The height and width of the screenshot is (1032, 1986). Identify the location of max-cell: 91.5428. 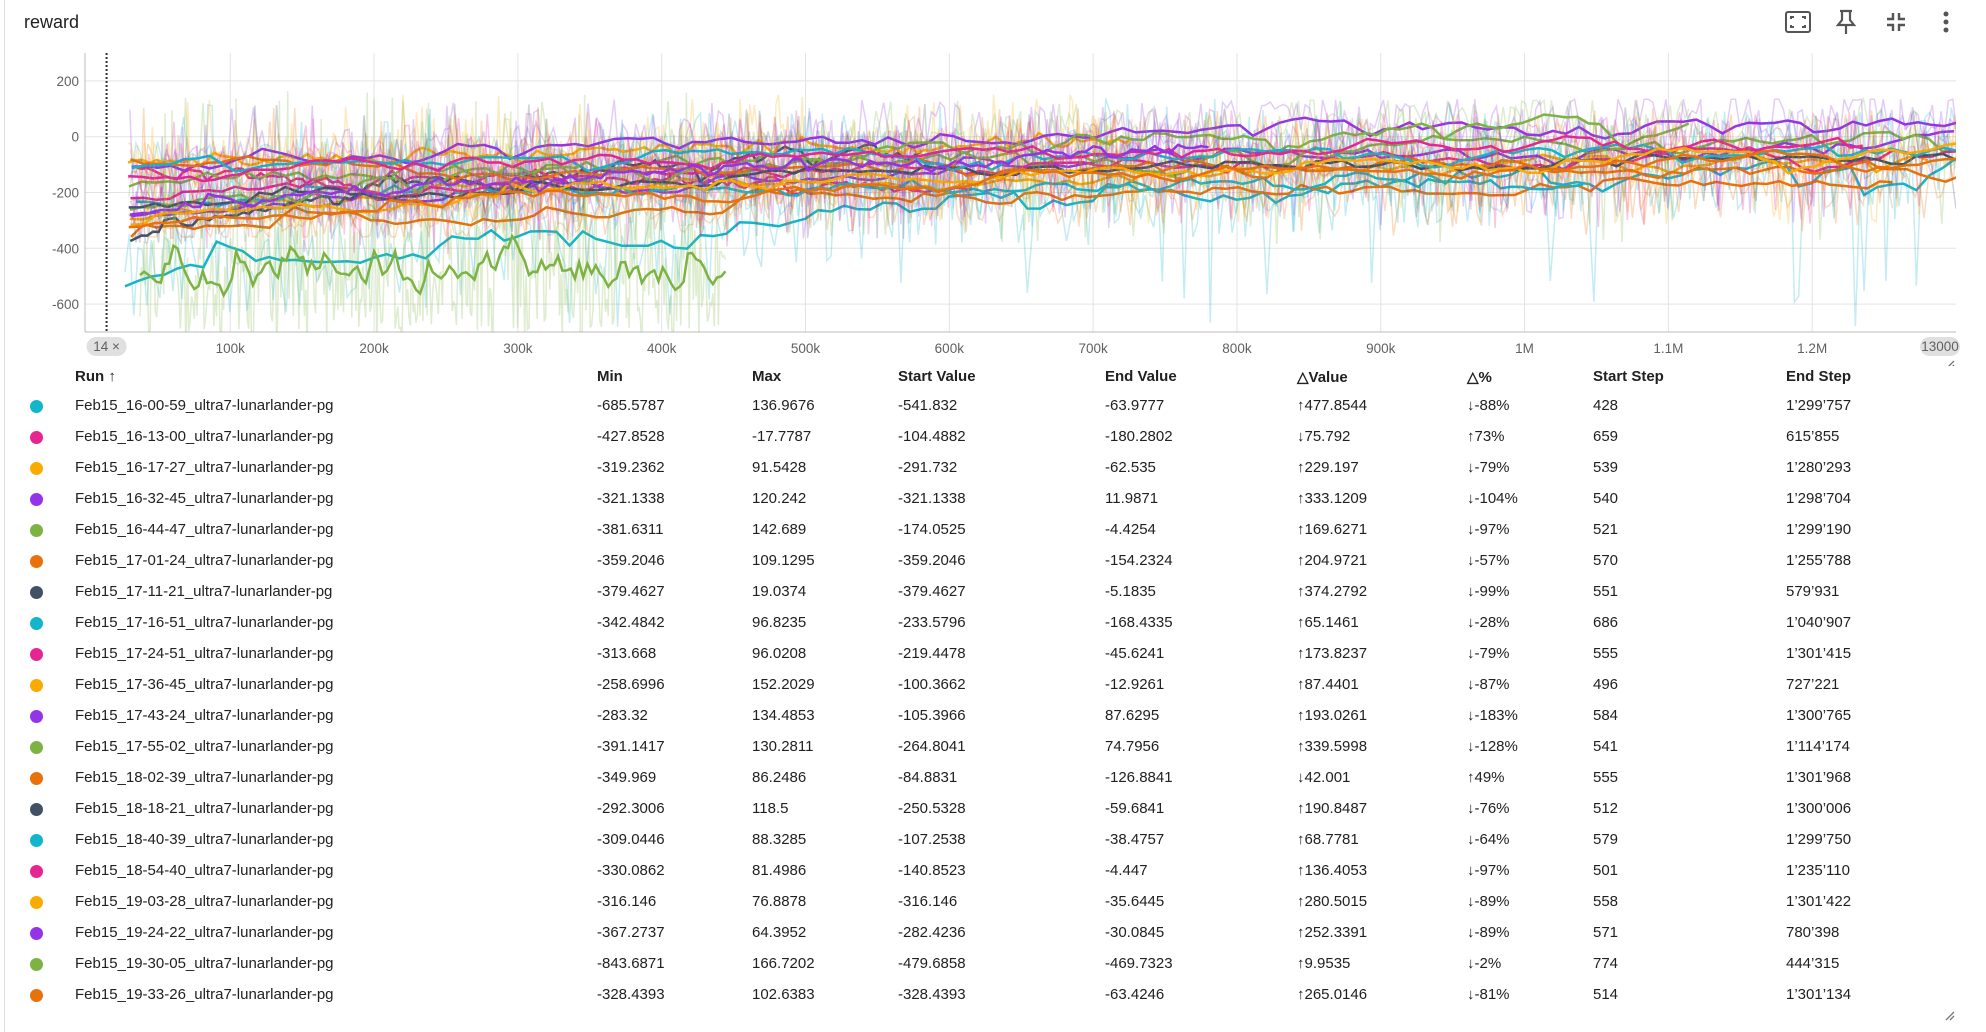
(779, 467).